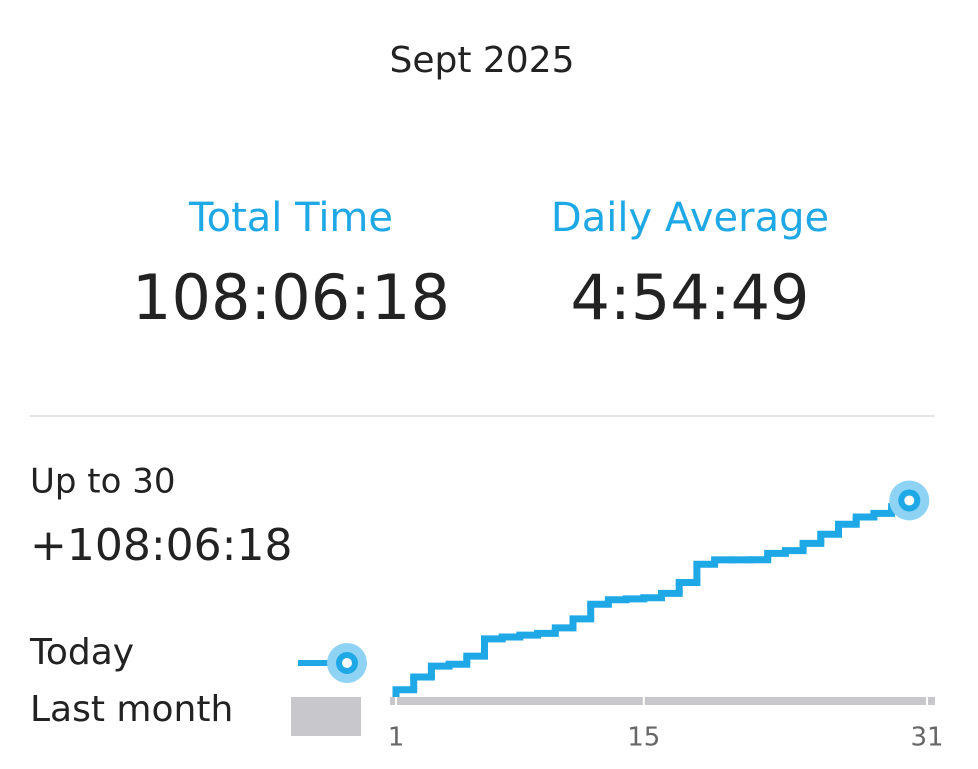  What do you see at coordinates (326, 716) in the screenshot?
I see `legend-last-month-swatch` at bounding box center [326, 716].